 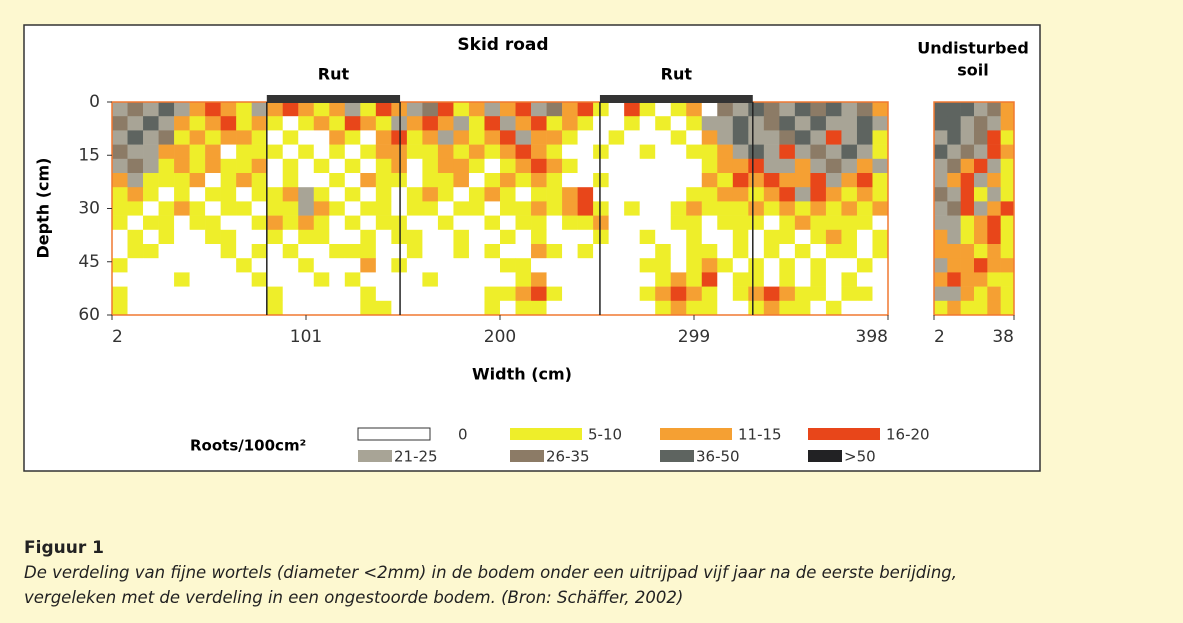 I want to click on legend-label: 0, so click(x=463, y=435).